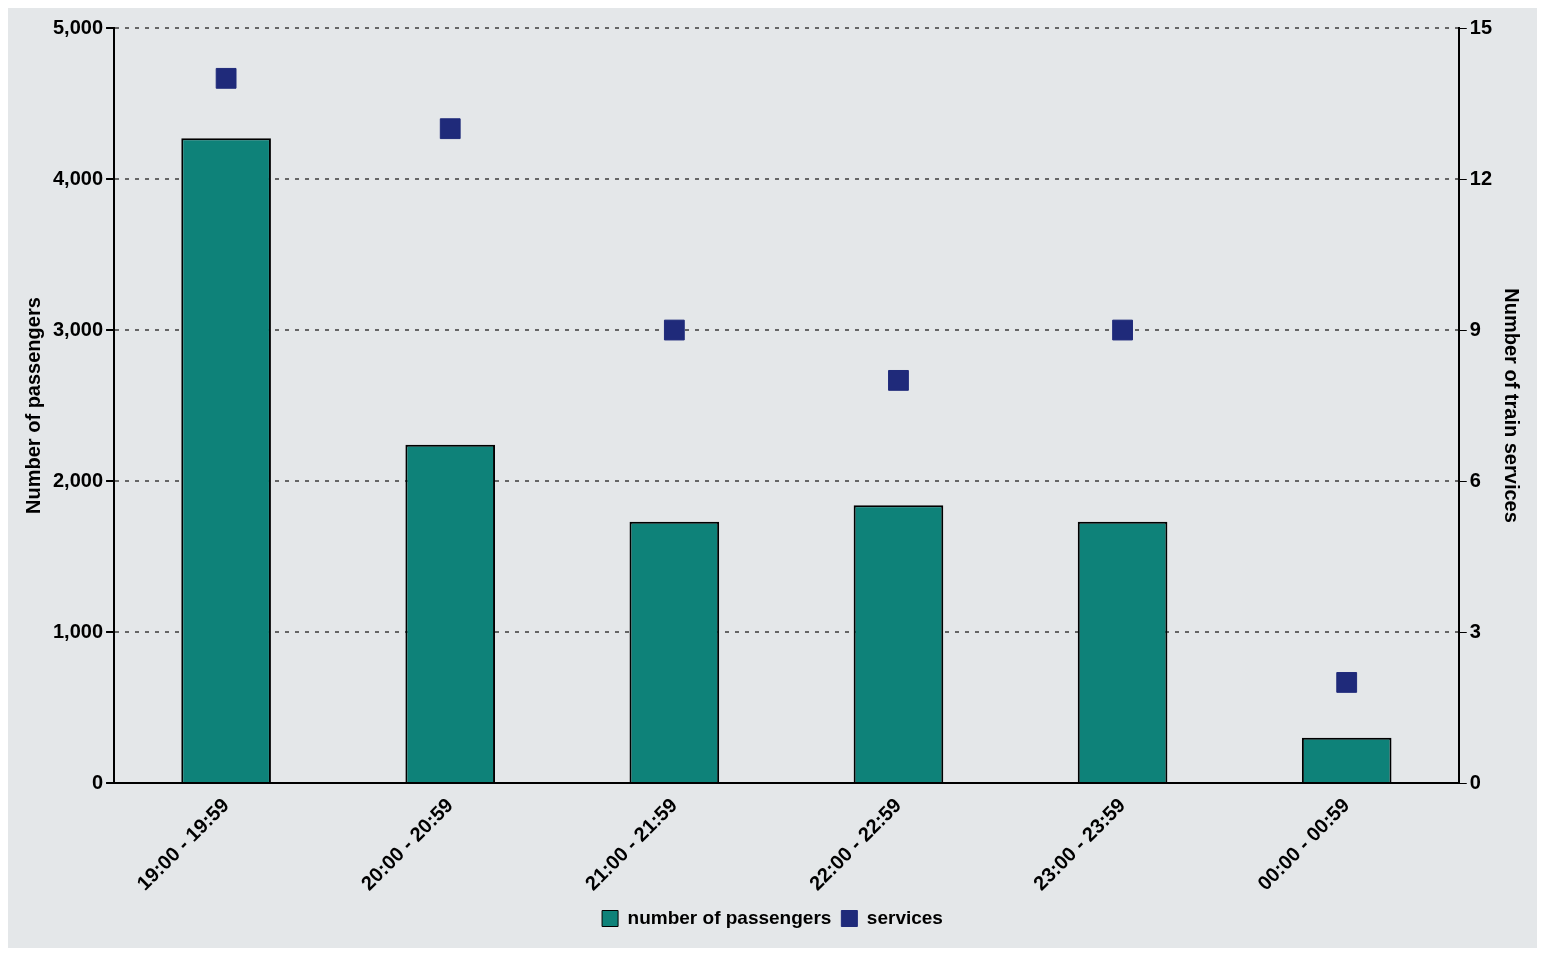  I want to click on y-tick-label: 5,000, so click(78, 26).